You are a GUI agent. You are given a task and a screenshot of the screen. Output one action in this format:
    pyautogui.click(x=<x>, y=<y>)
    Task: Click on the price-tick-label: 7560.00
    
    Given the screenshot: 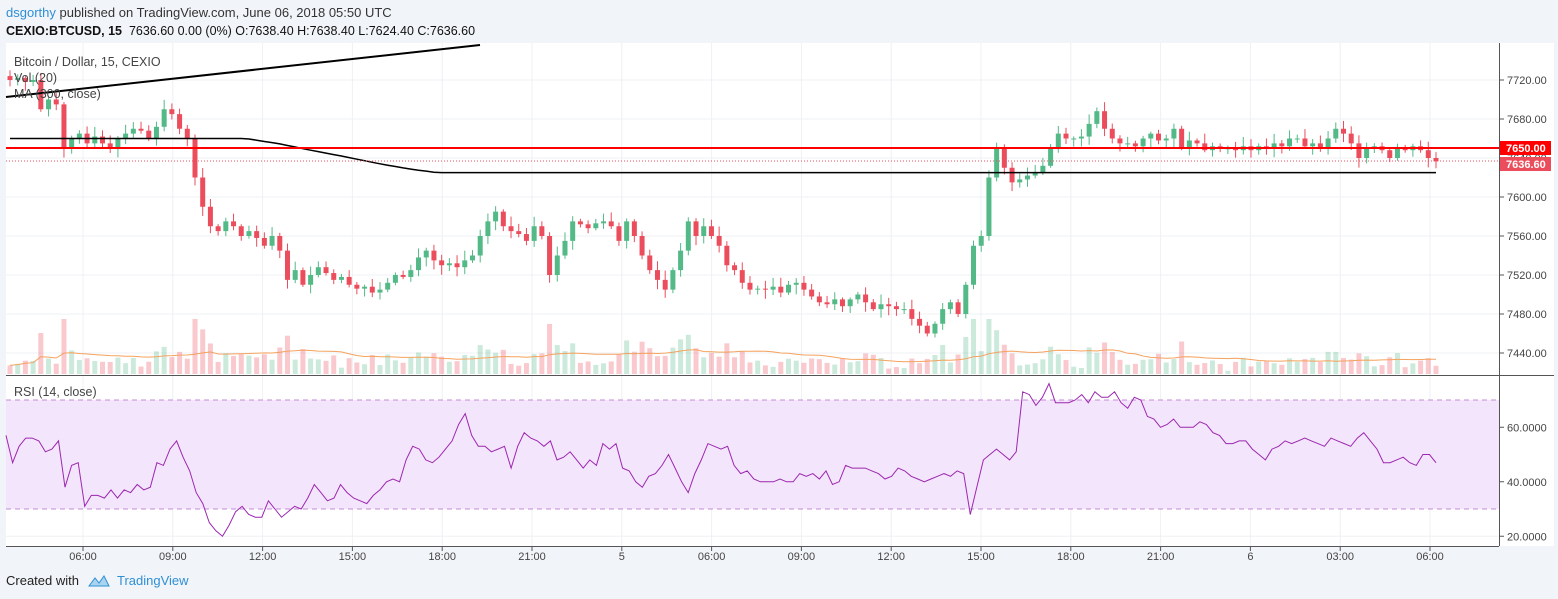 What is the action you would take?
    pyautogui.click(x=1527, y=237)
    